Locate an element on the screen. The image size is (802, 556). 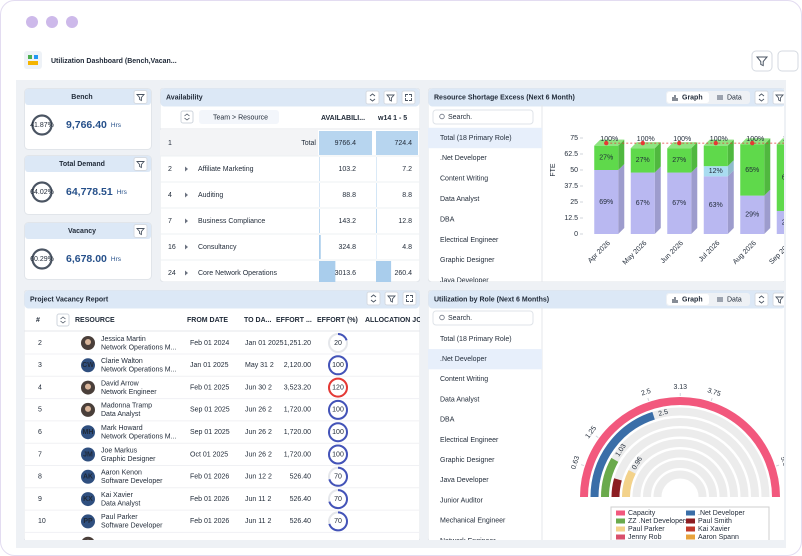
effort-hours: 526.40 is located at coordinates (301, 521).